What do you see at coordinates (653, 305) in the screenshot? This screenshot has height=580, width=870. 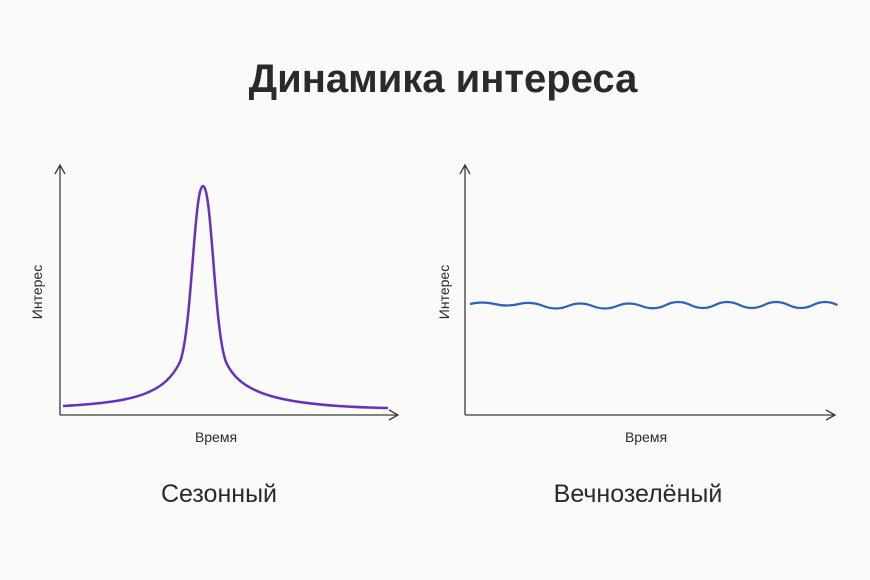 I see `evergreen-curve` at bounding box center [653, 305].